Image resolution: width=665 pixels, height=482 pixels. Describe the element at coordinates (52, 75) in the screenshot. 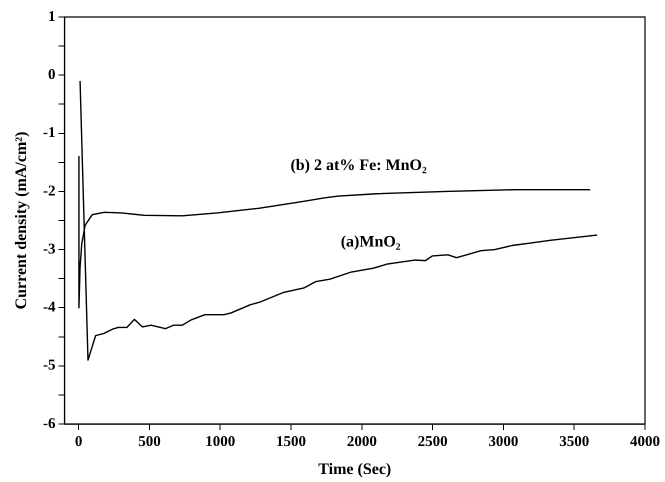

I see `y-tick-label: 0` at that location.